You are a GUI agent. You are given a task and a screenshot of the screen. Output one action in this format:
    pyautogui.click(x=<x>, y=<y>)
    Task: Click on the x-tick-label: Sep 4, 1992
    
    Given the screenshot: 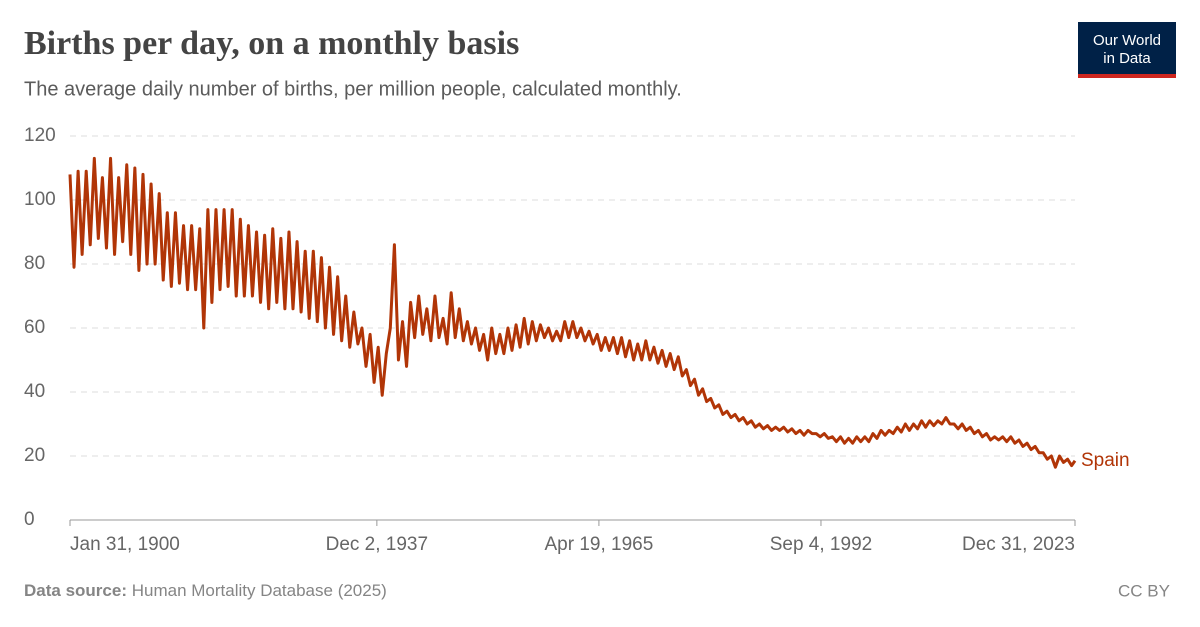 What is the action you would take?
    pyautogui.click(x=821, y=544)
    